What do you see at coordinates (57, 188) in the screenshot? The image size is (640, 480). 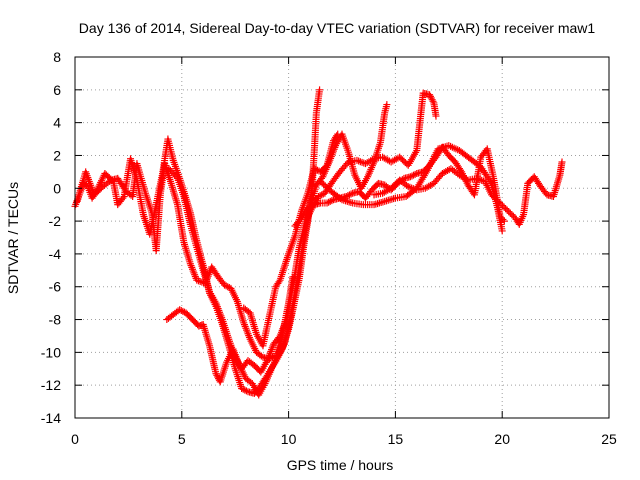 I see `y-tick-label: 0` at bounding box center [57, 188].